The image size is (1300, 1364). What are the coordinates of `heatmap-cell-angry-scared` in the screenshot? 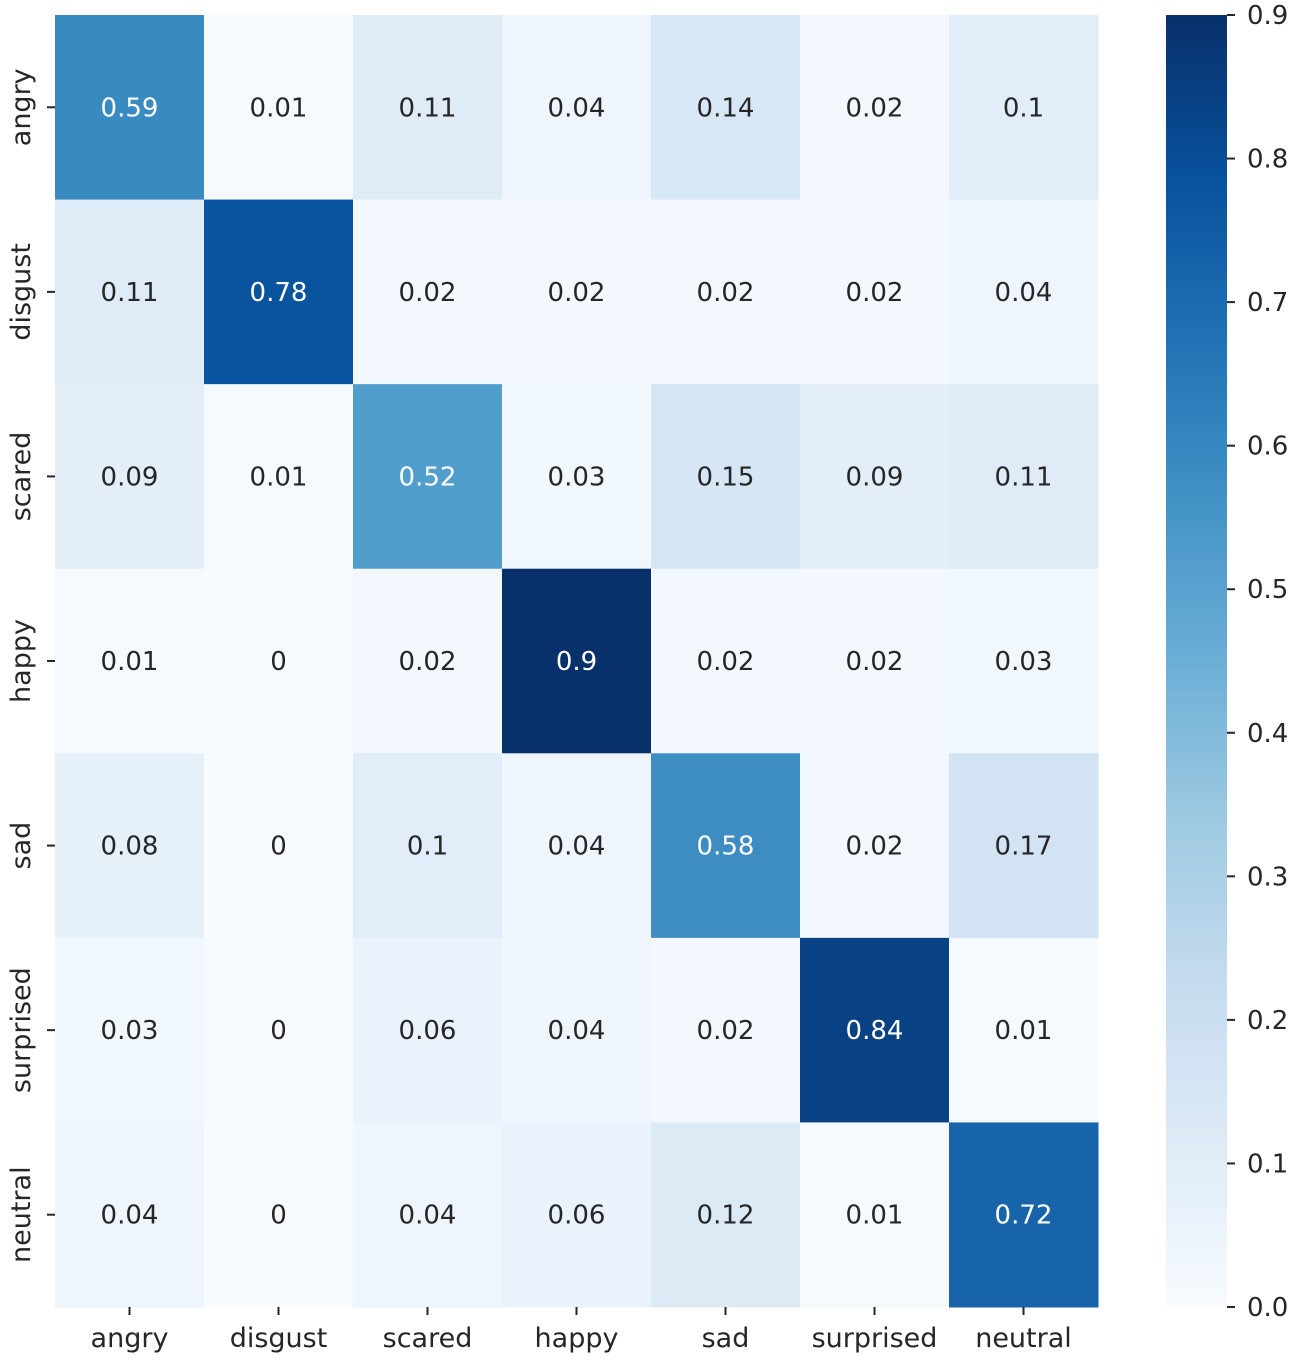 It's located at (428, 108).